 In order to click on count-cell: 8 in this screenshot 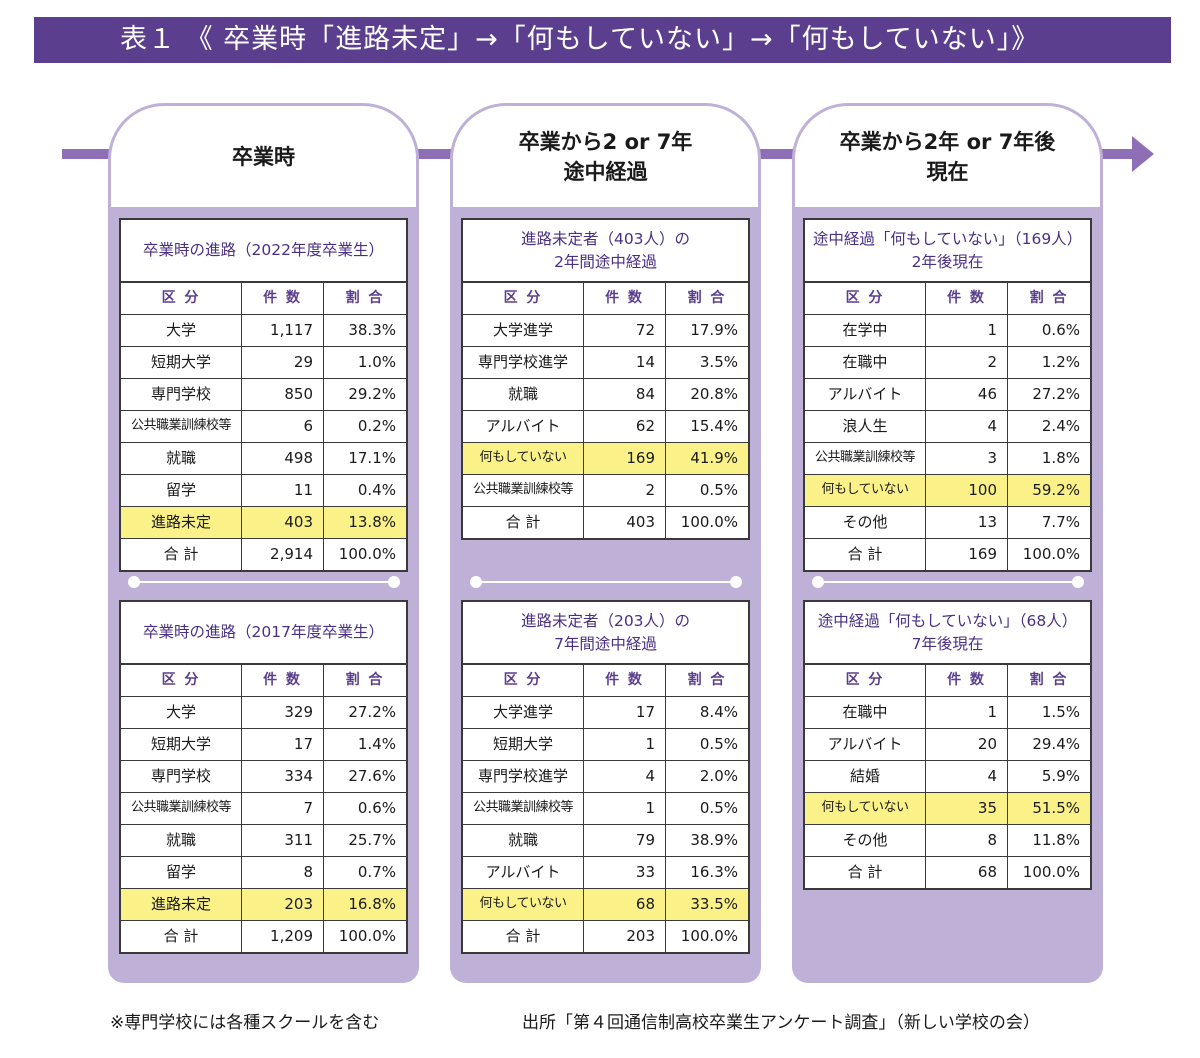, I will do `click(967, 840)`.